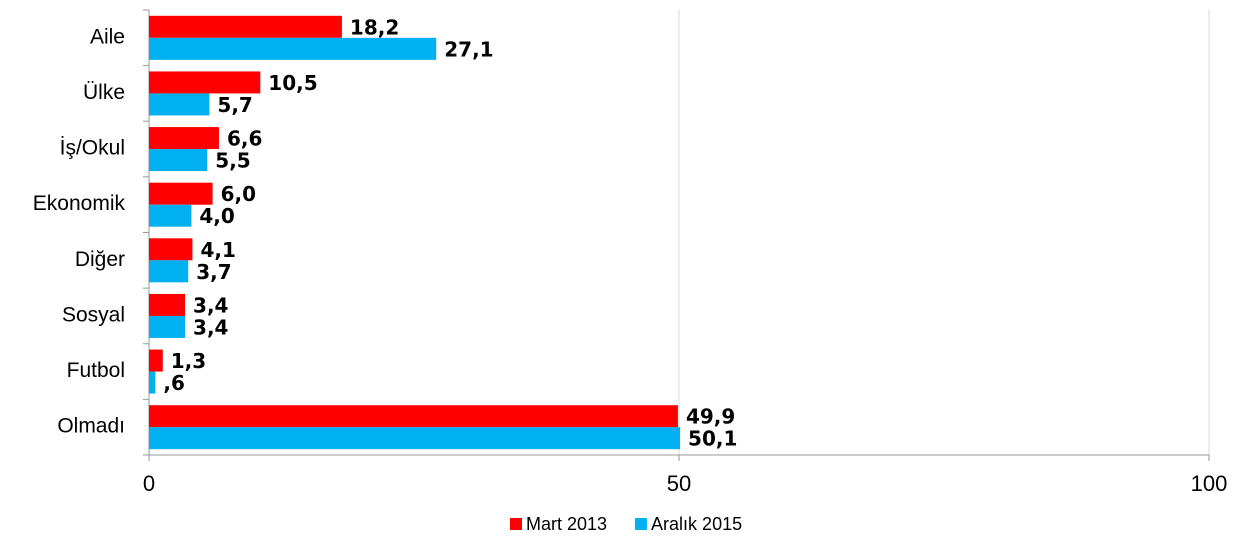 This screenshot has width=1249, height=541. I want to click on value-label: 49,9, so click(710, 417).